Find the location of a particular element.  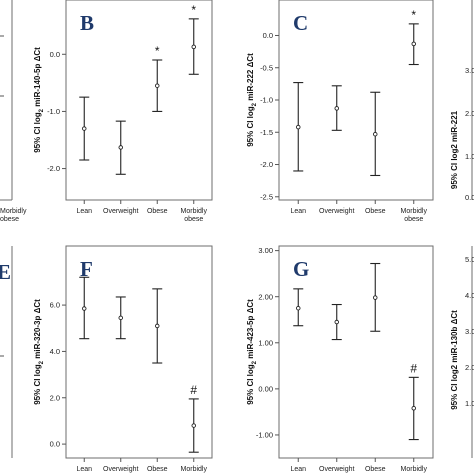

panel-letter: G is located at coordinates (301, 269).